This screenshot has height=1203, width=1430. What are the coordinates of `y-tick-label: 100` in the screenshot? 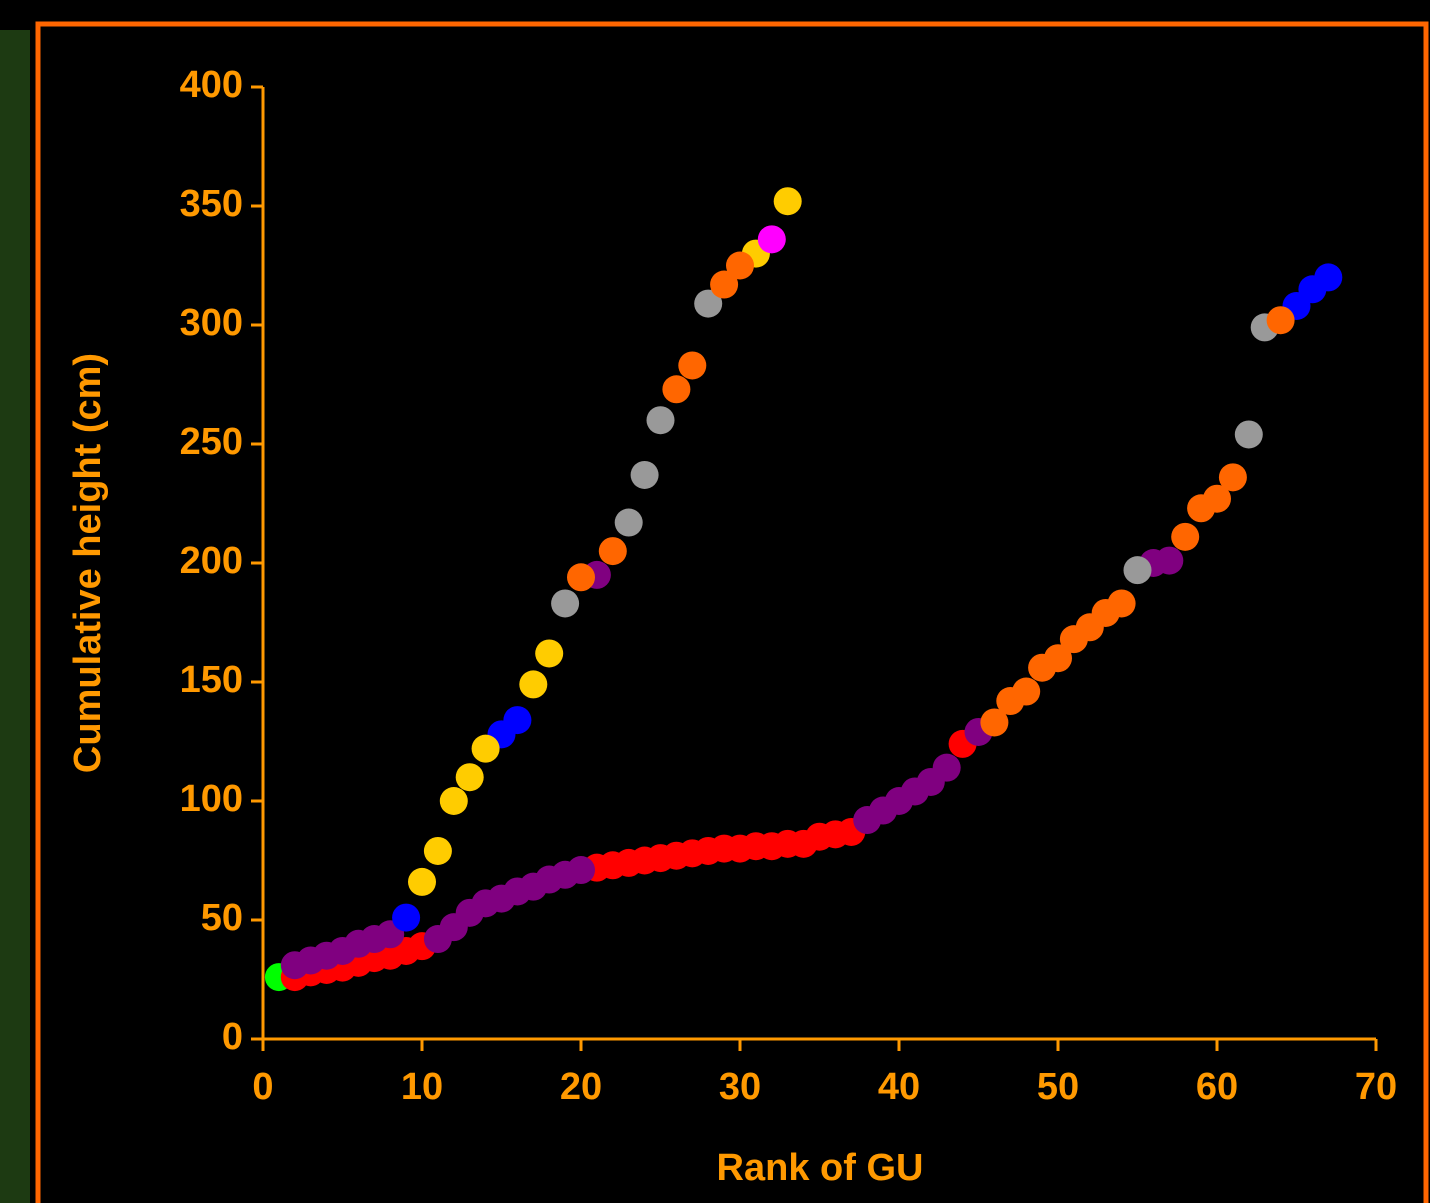 It's located at (211, 799).